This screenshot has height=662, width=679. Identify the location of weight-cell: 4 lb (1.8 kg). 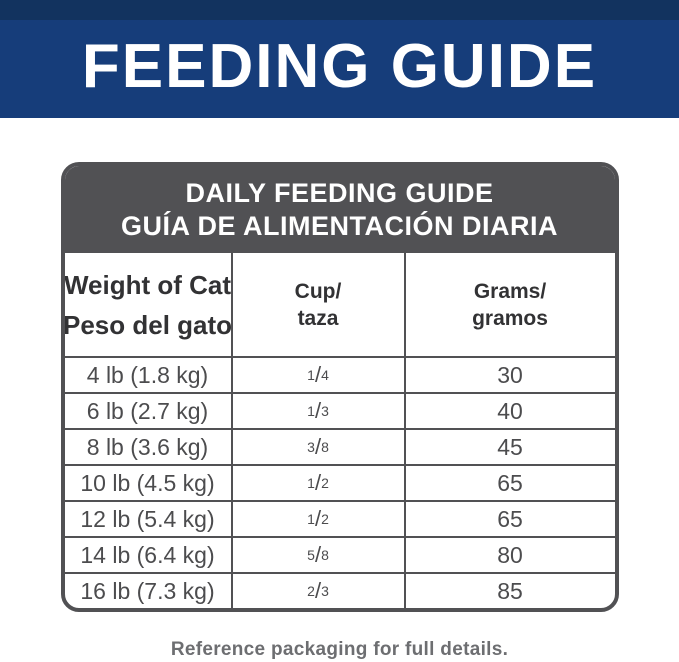
(148, 376).